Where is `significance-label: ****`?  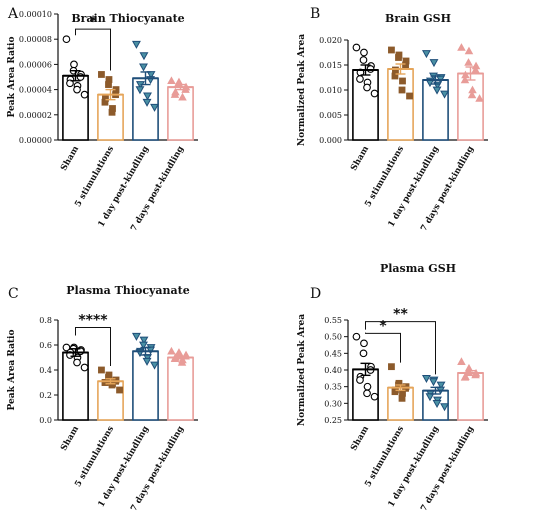
significance-label: **** is located at coordinates (93, 321).